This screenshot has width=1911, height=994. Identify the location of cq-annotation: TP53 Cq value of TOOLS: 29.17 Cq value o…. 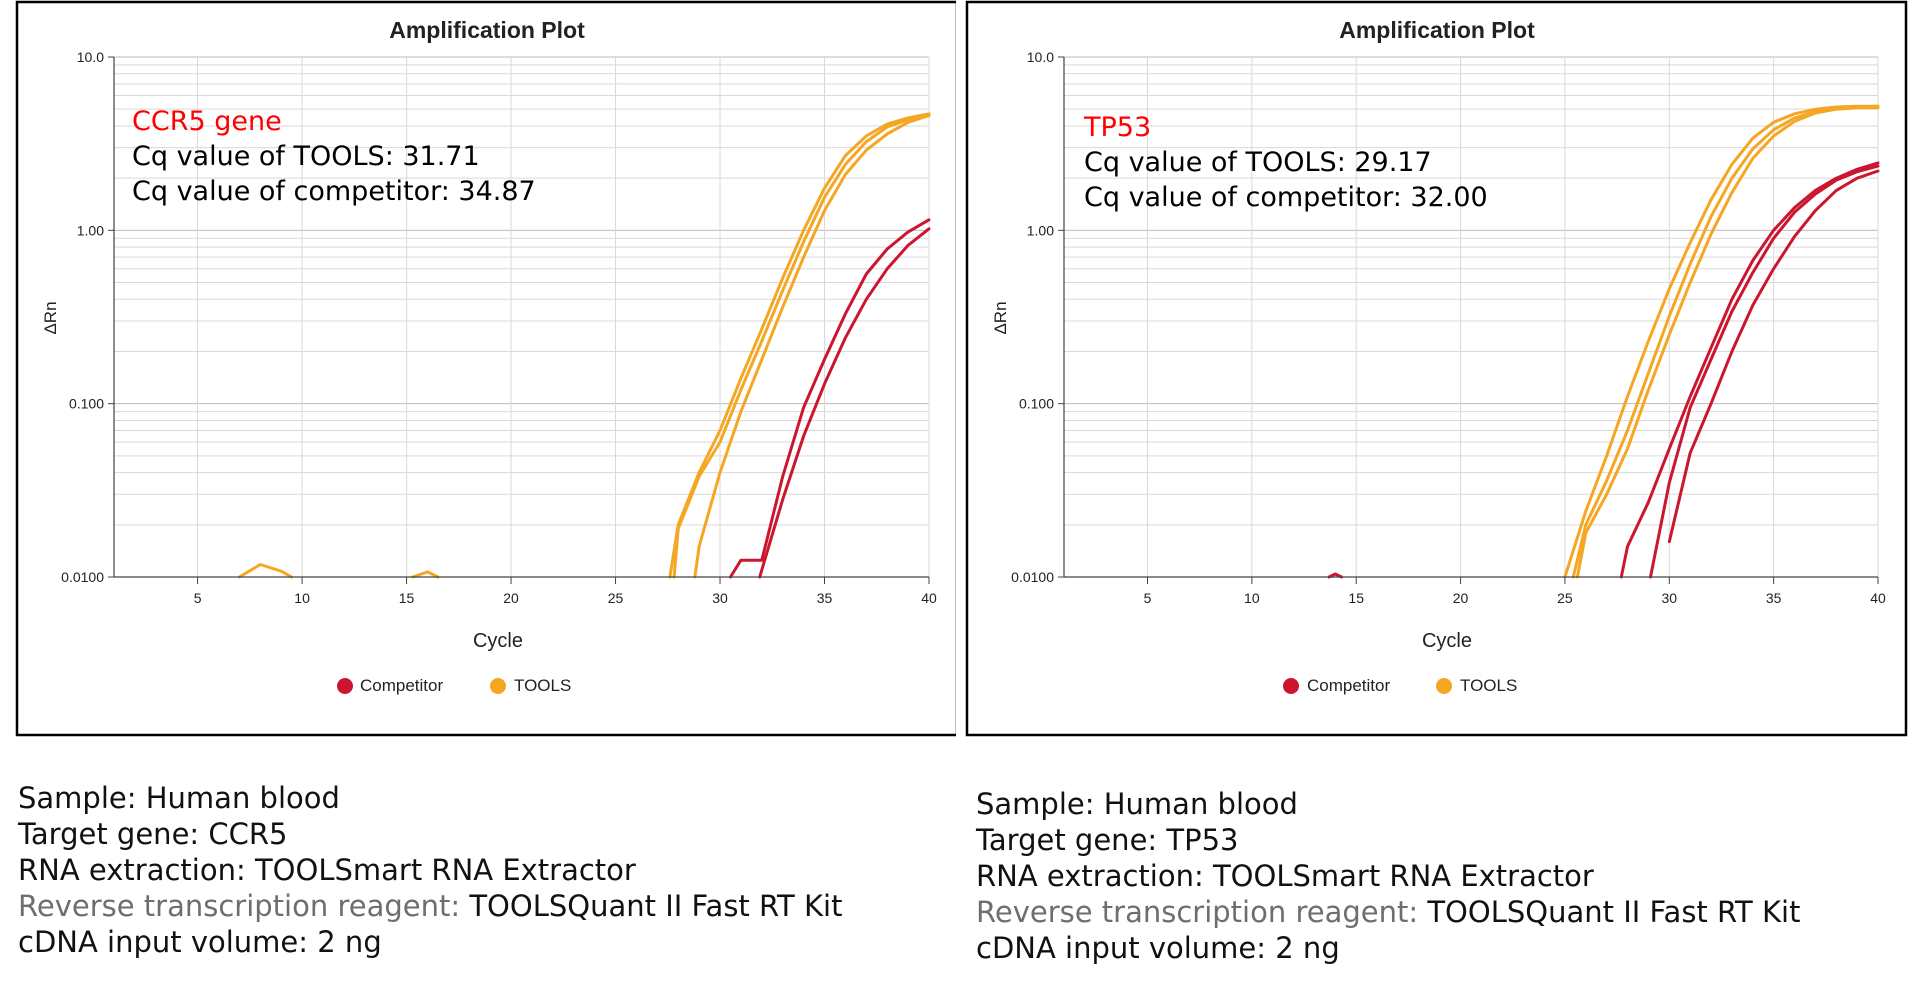
(1285, 162).